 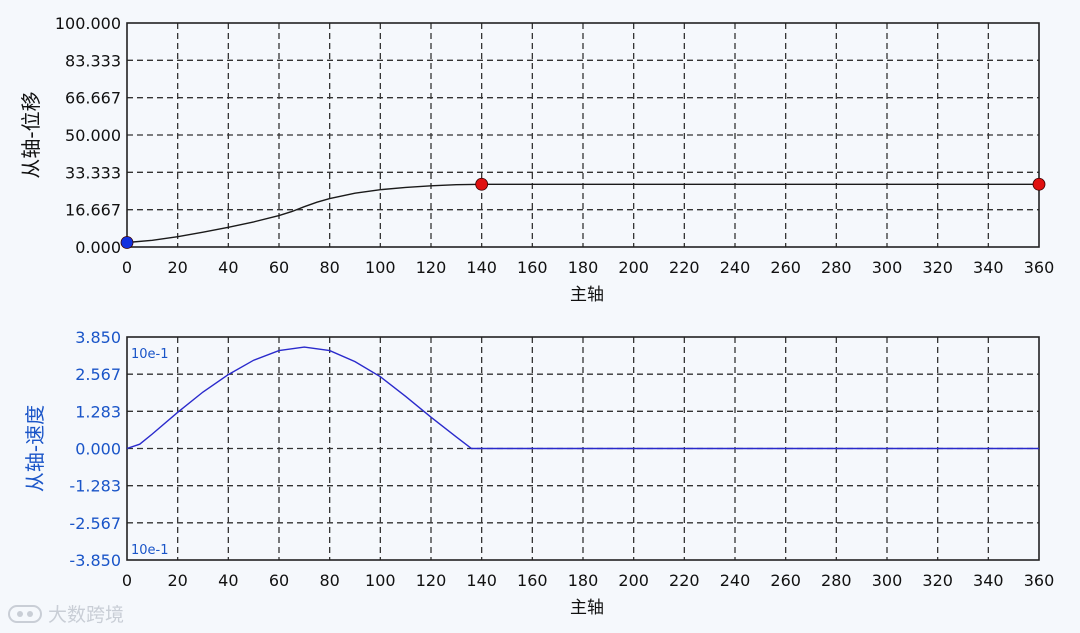 I want to click on y-tick-label: 3.850, so click(x=98, y=337).